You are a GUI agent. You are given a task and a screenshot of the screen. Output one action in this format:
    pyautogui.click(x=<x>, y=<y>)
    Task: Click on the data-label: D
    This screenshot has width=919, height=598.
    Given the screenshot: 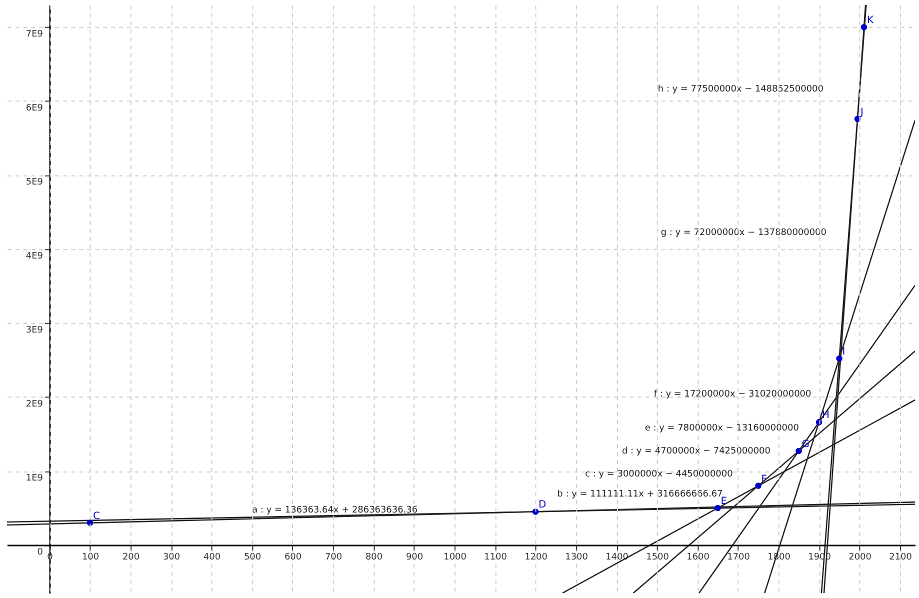 What is the action you would take?
    pyautogui.click(x=542, y=505)
    